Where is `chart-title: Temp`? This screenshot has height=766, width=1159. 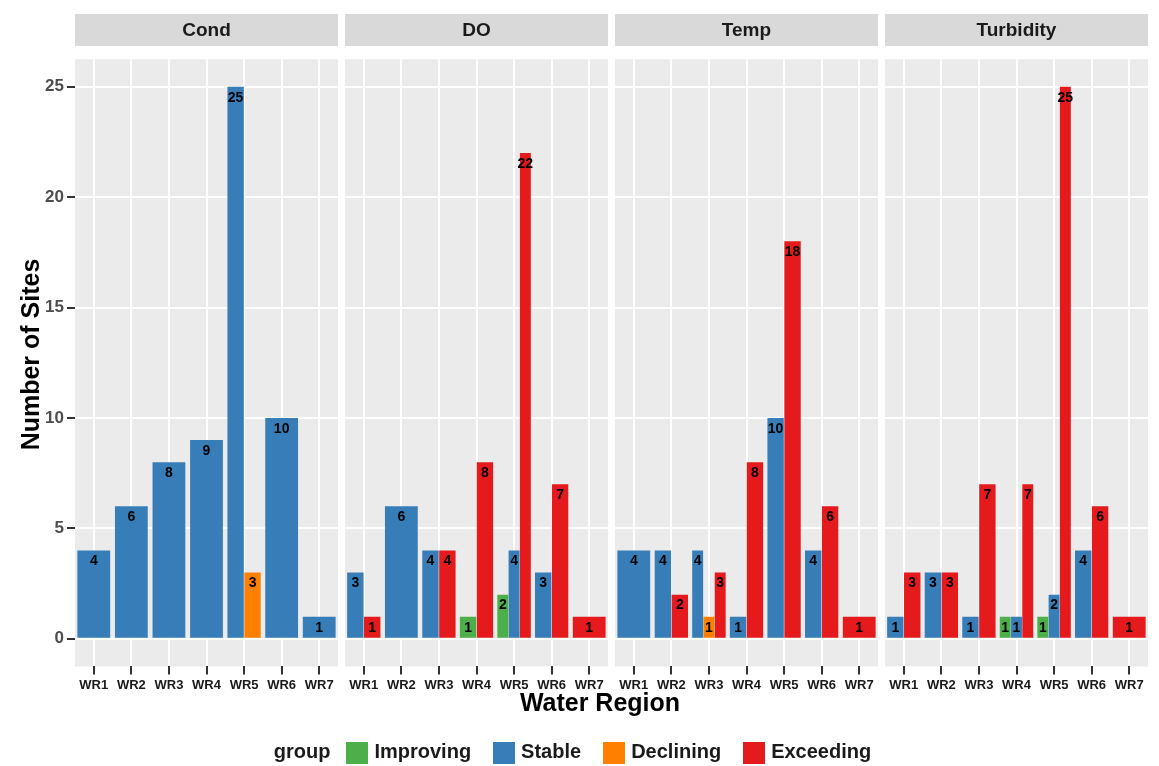
chart-title: Temp is located at coordinates (746, 30).